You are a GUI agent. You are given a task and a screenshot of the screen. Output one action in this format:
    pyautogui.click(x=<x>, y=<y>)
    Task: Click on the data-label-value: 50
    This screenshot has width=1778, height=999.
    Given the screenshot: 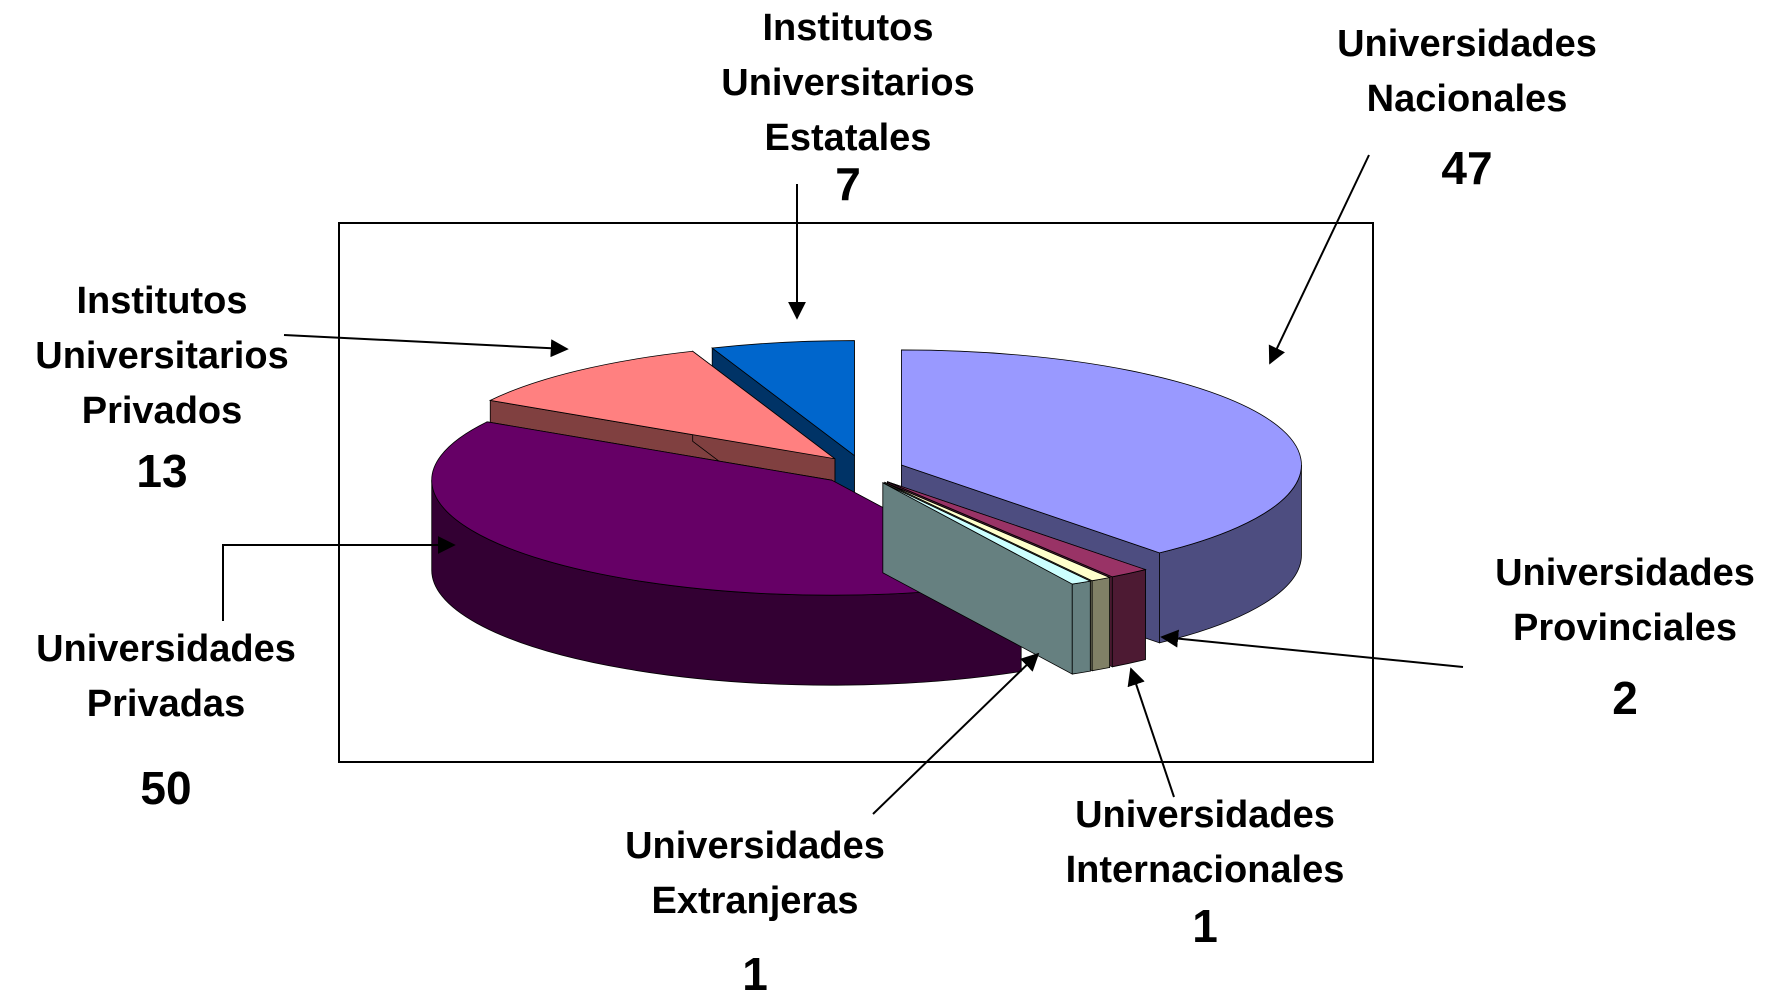 What is the action you would take?
    pyautogui.click(x=165, y=788)
    